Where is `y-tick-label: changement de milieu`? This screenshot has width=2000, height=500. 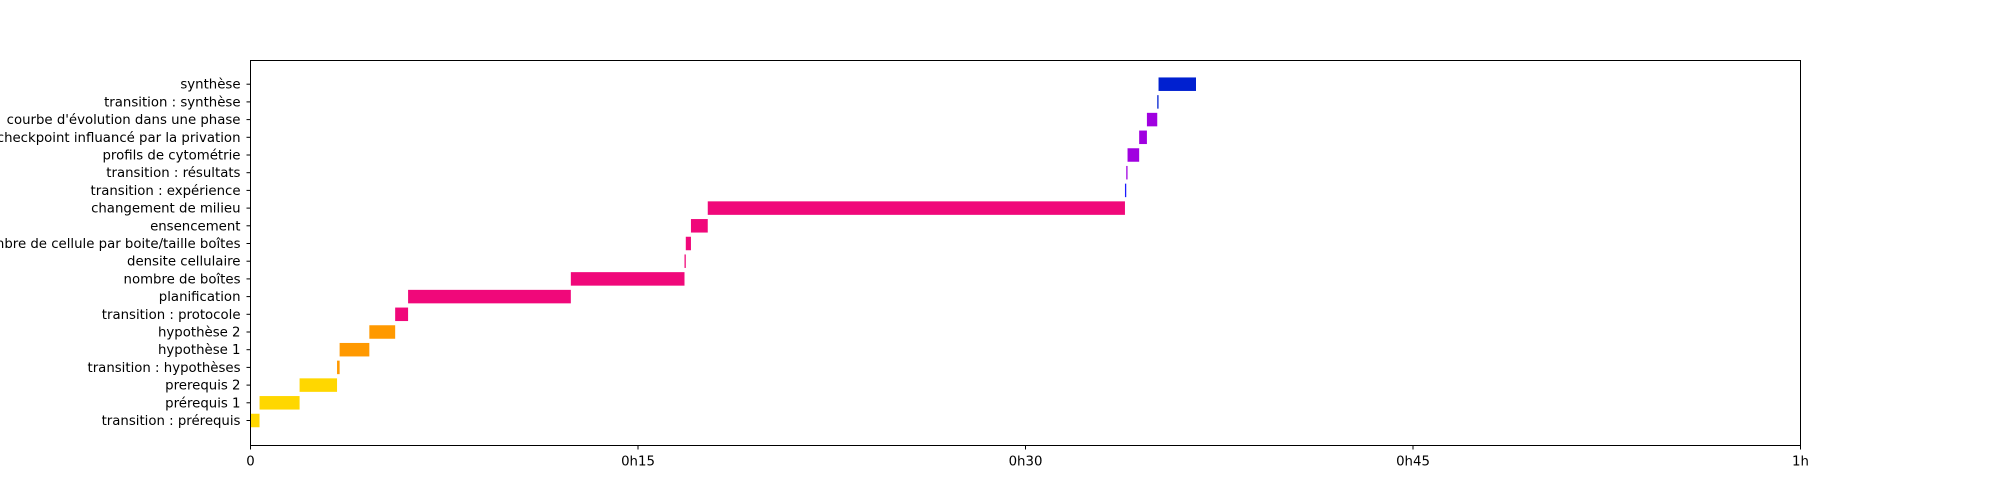
y-tick-label: changement de milieu is located at coordinates (165, 209).